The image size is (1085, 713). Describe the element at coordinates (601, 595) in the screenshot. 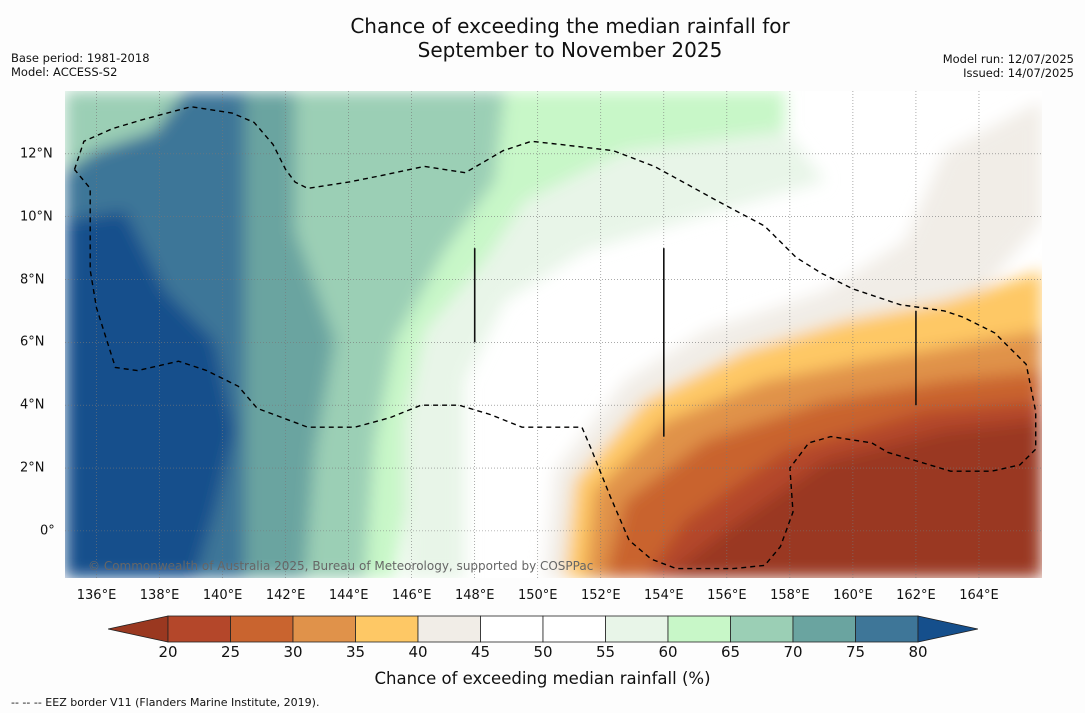

I see `x-tick-label: 152°E` at that location.